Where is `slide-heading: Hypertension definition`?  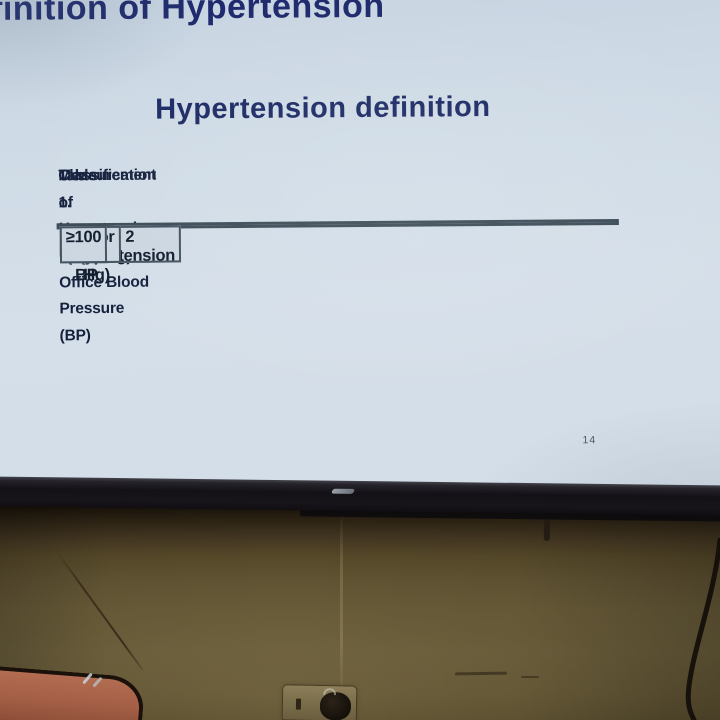
slide-heading: Hypertension definition is located at coordinates (323, 108).